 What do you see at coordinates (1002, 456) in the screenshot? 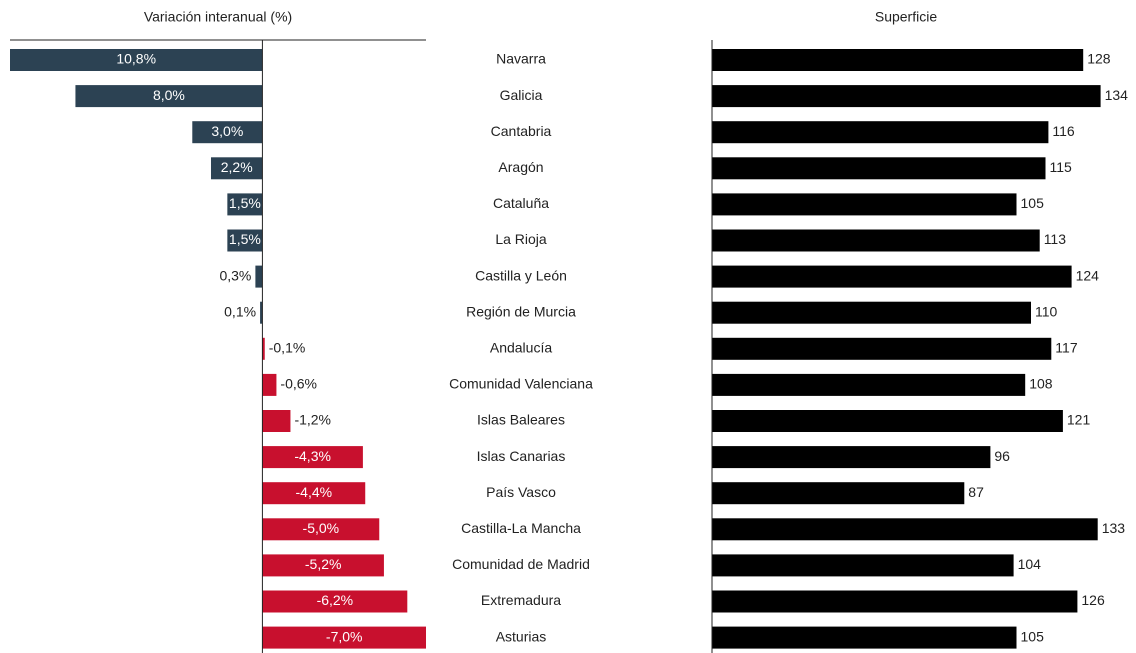
I see `value-label: 96` at bounding box center [1002, 456].